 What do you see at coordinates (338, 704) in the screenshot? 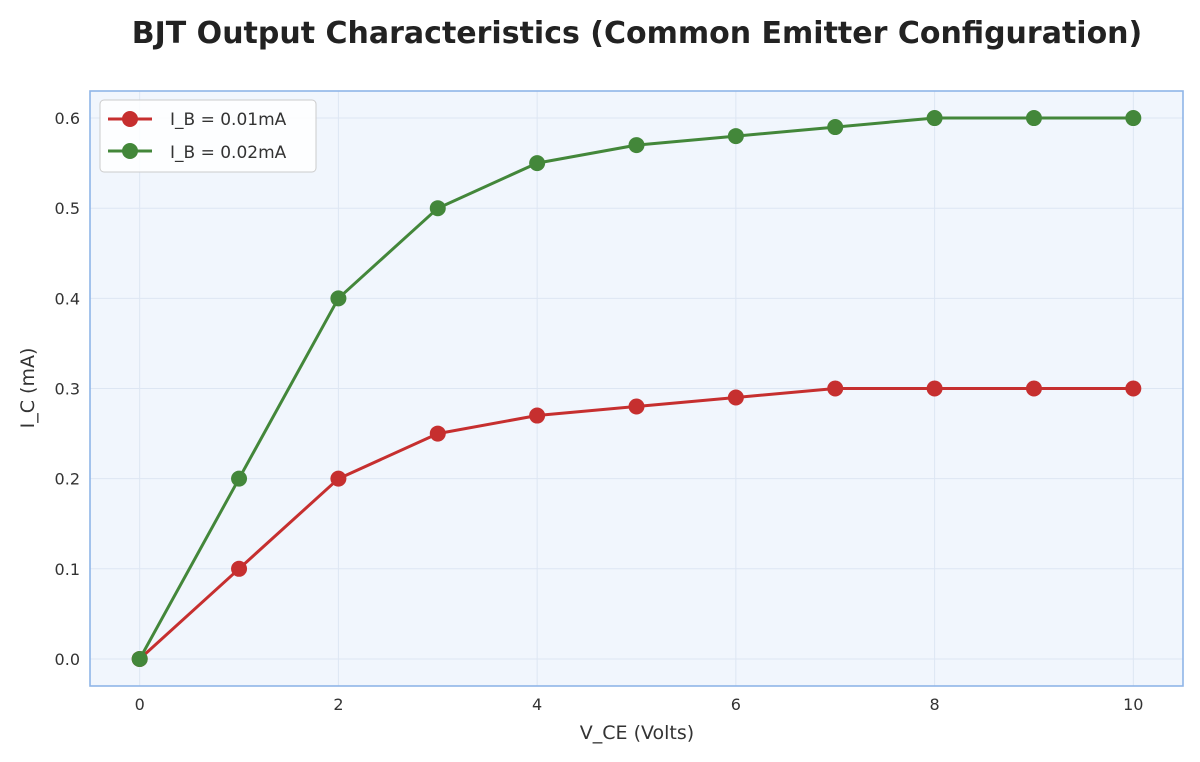
I see `x-tick-label: 2` at bounding box center [338, 704].